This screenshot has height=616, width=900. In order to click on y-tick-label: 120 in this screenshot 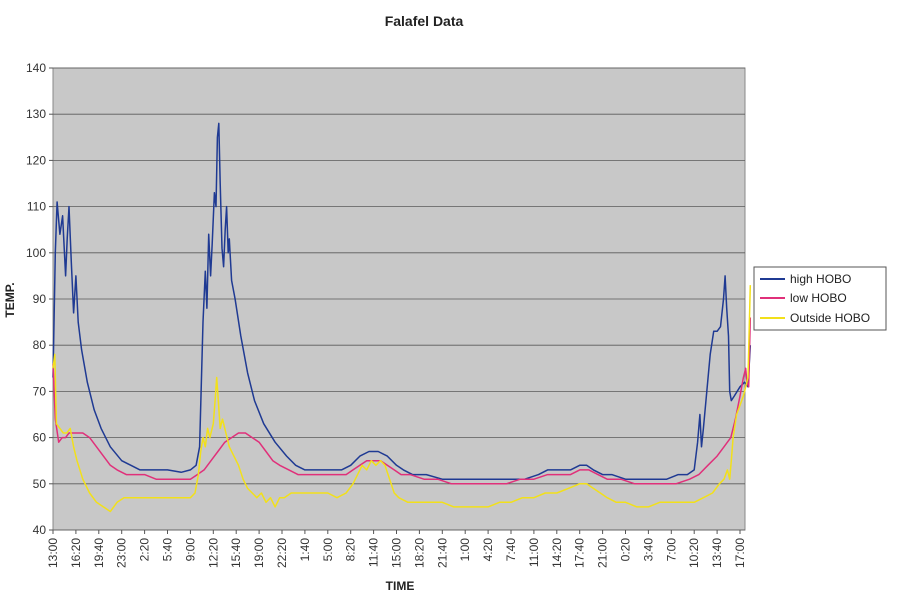, I will do `click(36, 160)`.